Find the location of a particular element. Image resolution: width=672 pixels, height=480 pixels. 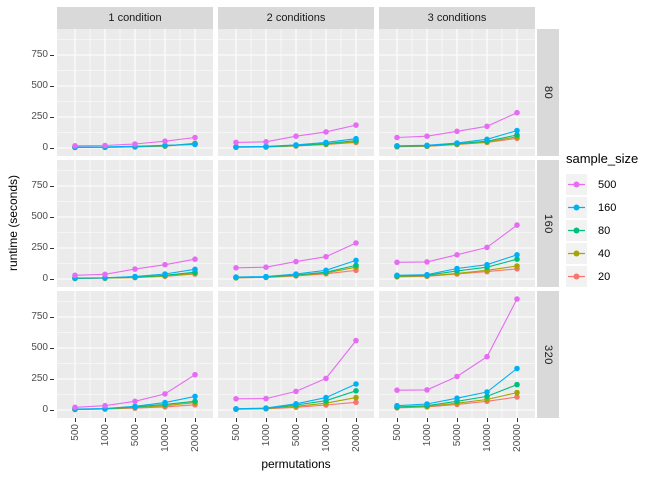

facet-row-strip-320: 320 is located at coordinates (548, 354).